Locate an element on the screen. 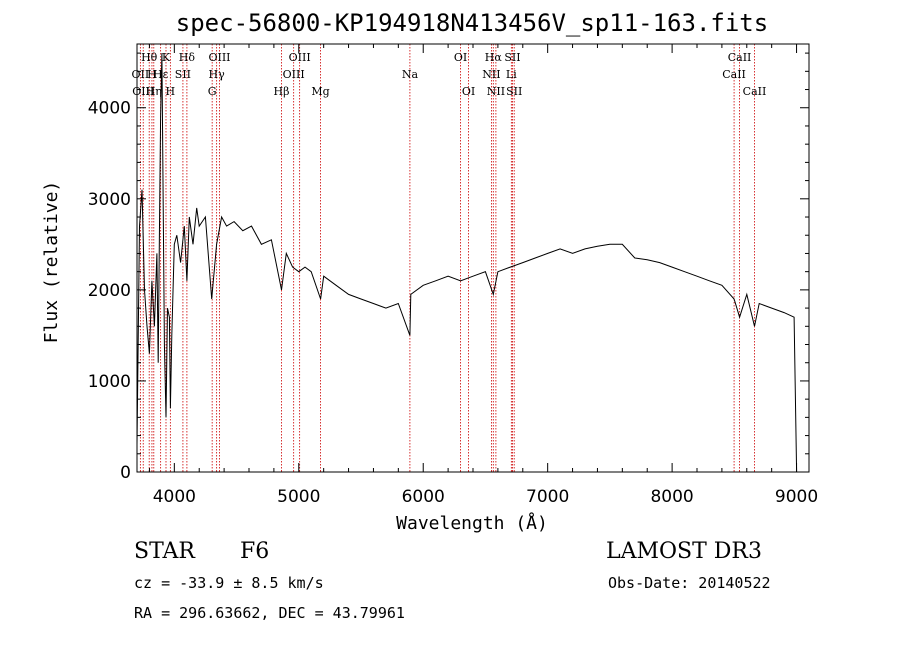  y-tick-label: 3000 is located at coordinates (109, 200).